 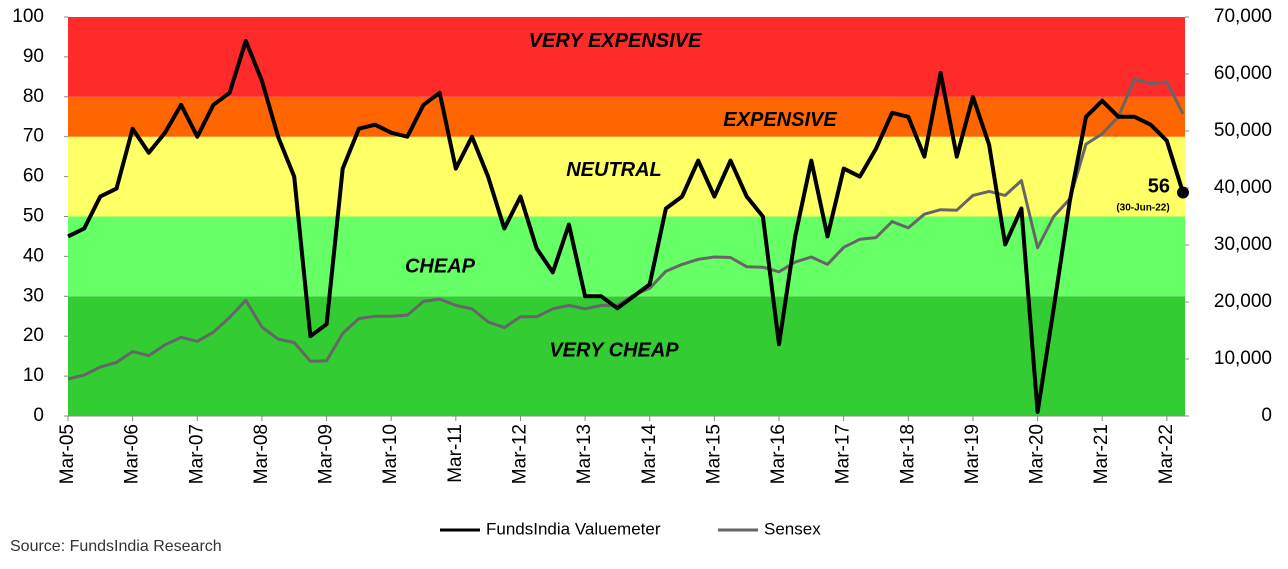 What do you see at coordinates (573, 528) in the screenshot?
I see `legend-label: FundsIndia Valuemeter` at bounding box center [573, 528].